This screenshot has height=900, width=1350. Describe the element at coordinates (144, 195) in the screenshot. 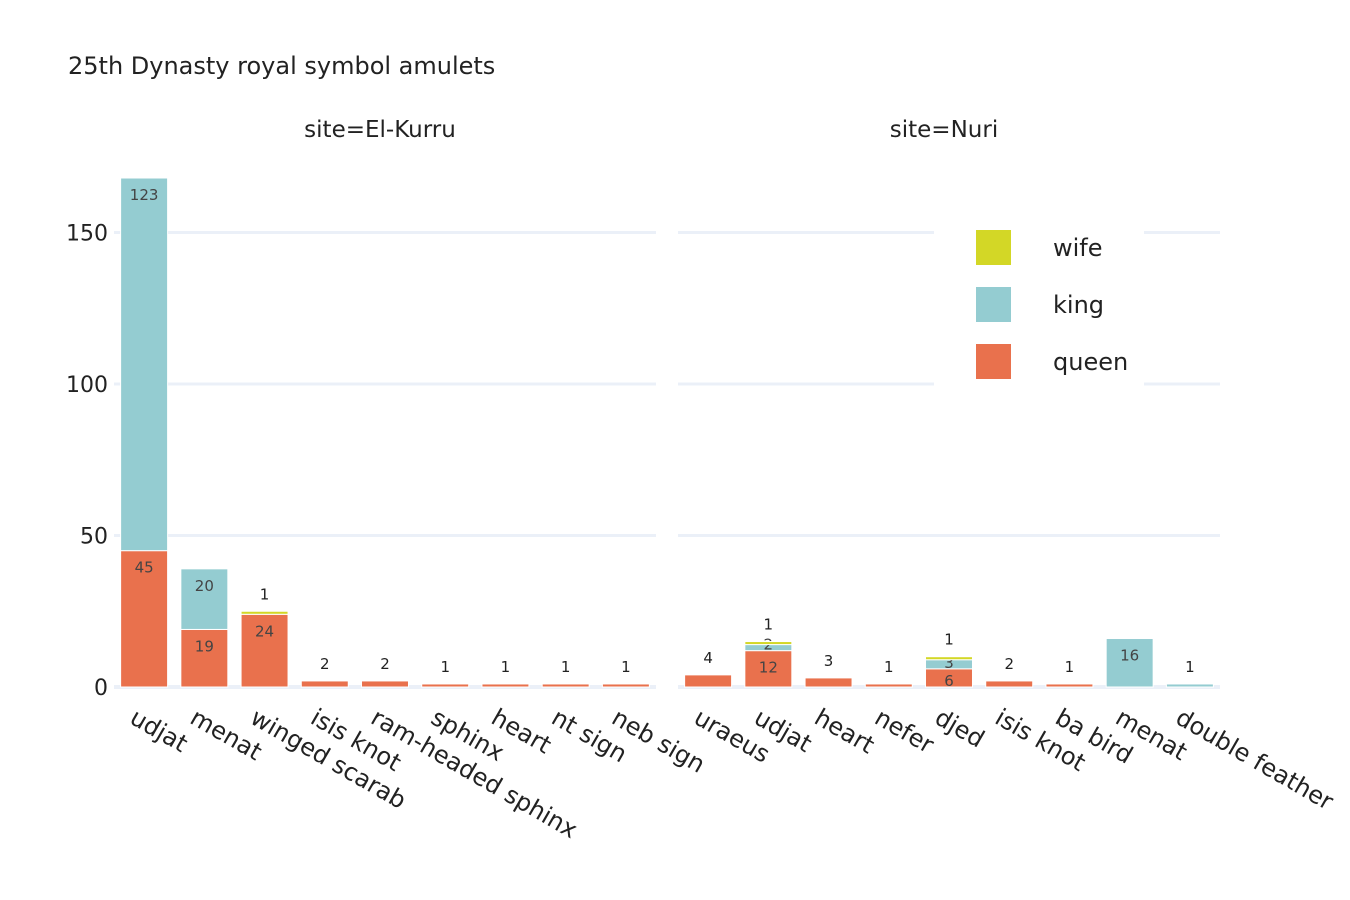

I see `data-label: 123` at that location.